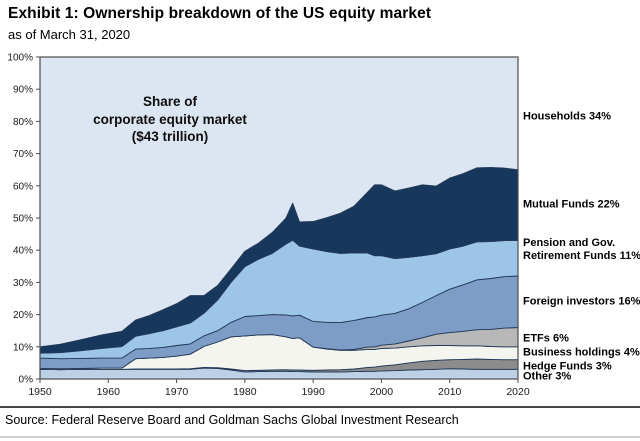 Image resolution: width=640 pixels, height=441 pixels. What do you see at coordinates (581, 249) in the screenshot?
I see `label-pension-funds: Pension and Gov. Retirement Funds 11%` at bounding box center [581, 249].